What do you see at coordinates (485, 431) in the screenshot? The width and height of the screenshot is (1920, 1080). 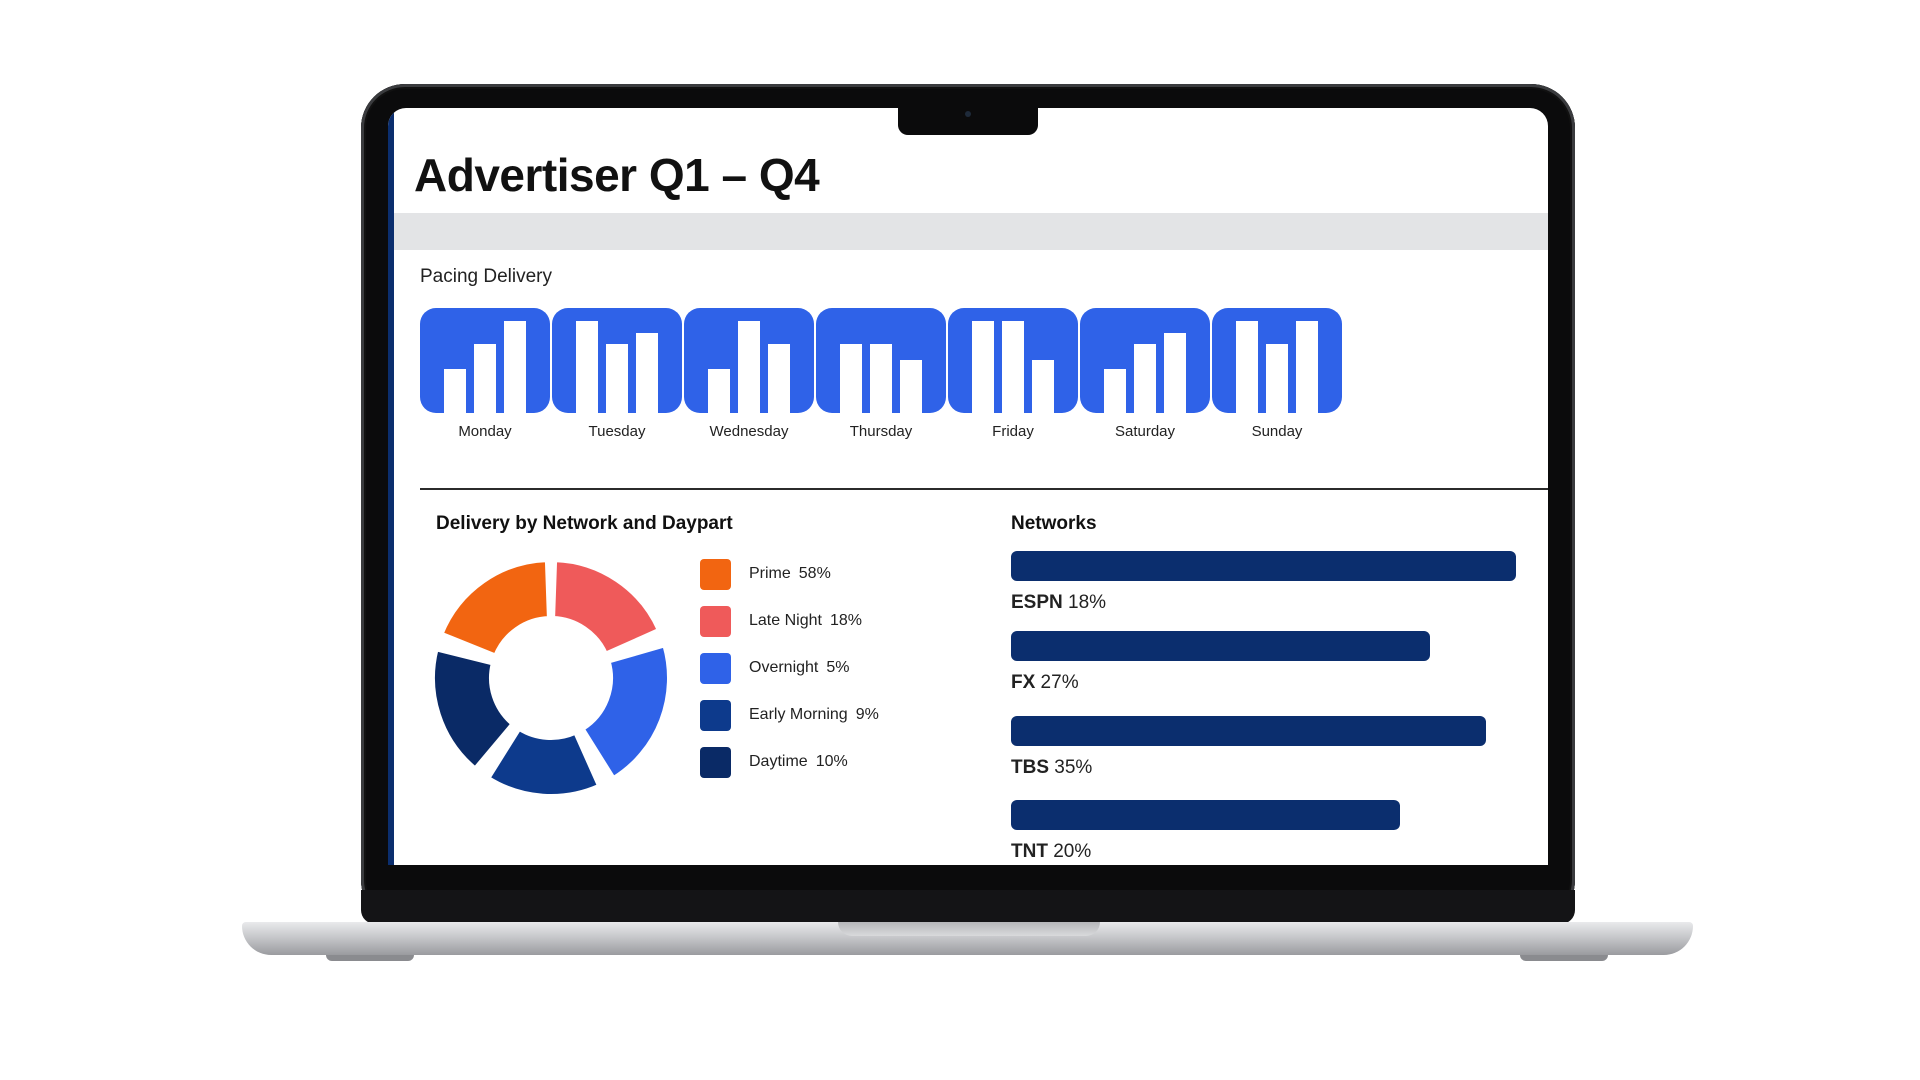 I see `day-label: Monday` at bounding box center [485, 431].